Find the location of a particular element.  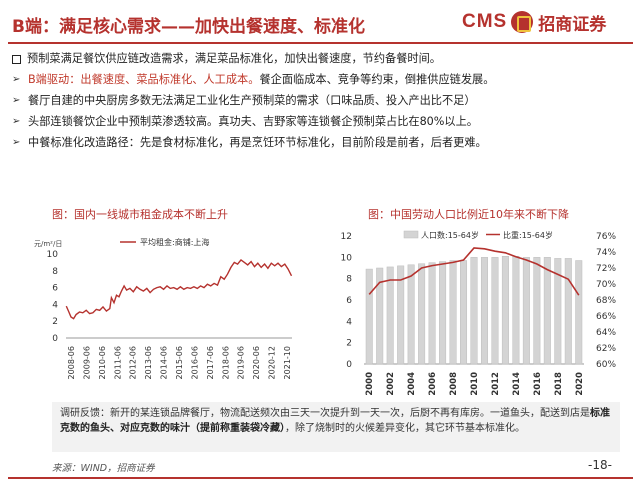

legend-label: 平均租金:商铺:上海 is located at coordinates (174, 242).